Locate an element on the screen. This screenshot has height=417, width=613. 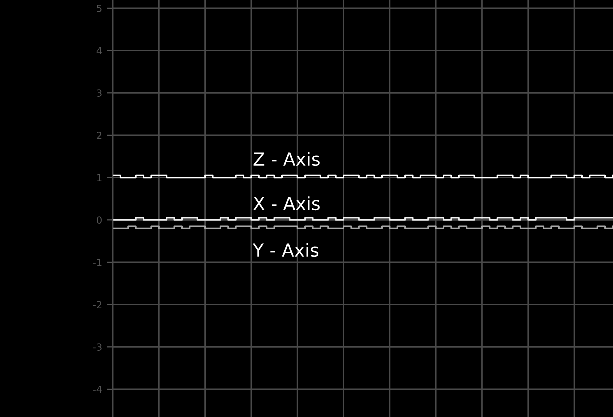
y-tick-label: 5 is located at coordinates (99, 8).